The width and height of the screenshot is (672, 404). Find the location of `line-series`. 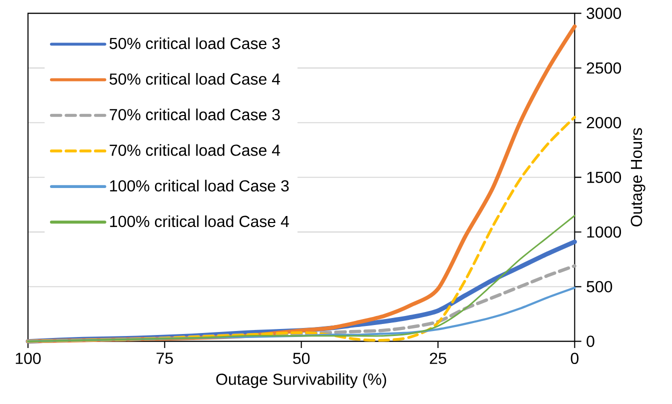

line-series is located at coordinates (301, 314).